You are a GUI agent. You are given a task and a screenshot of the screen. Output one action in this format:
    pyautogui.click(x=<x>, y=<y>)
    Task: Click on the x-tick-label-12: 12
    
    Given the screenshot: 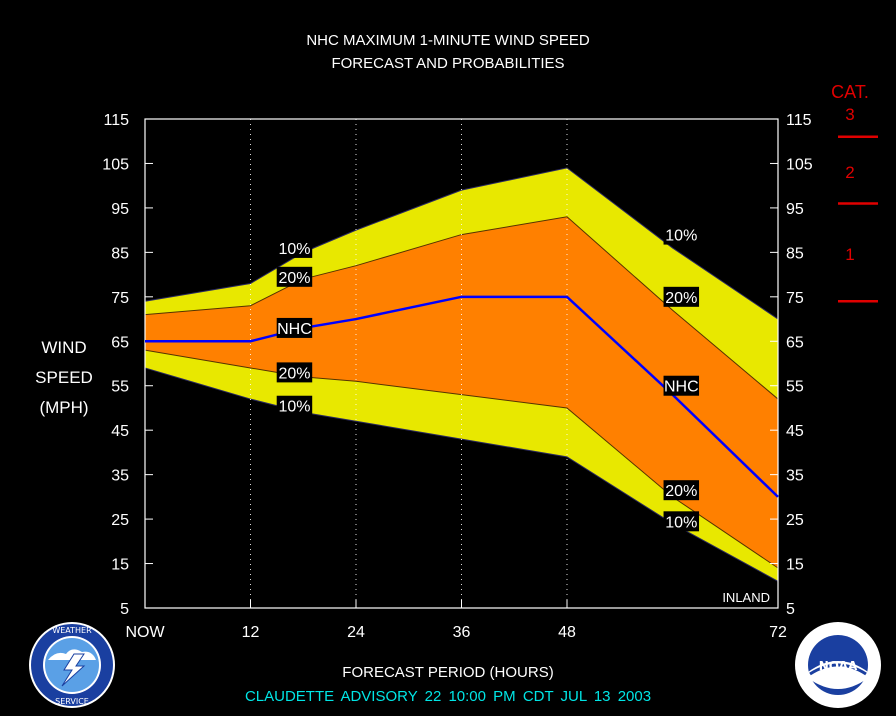 What is the action you would take?
    pyautogui.click(x=251, y=632)
    